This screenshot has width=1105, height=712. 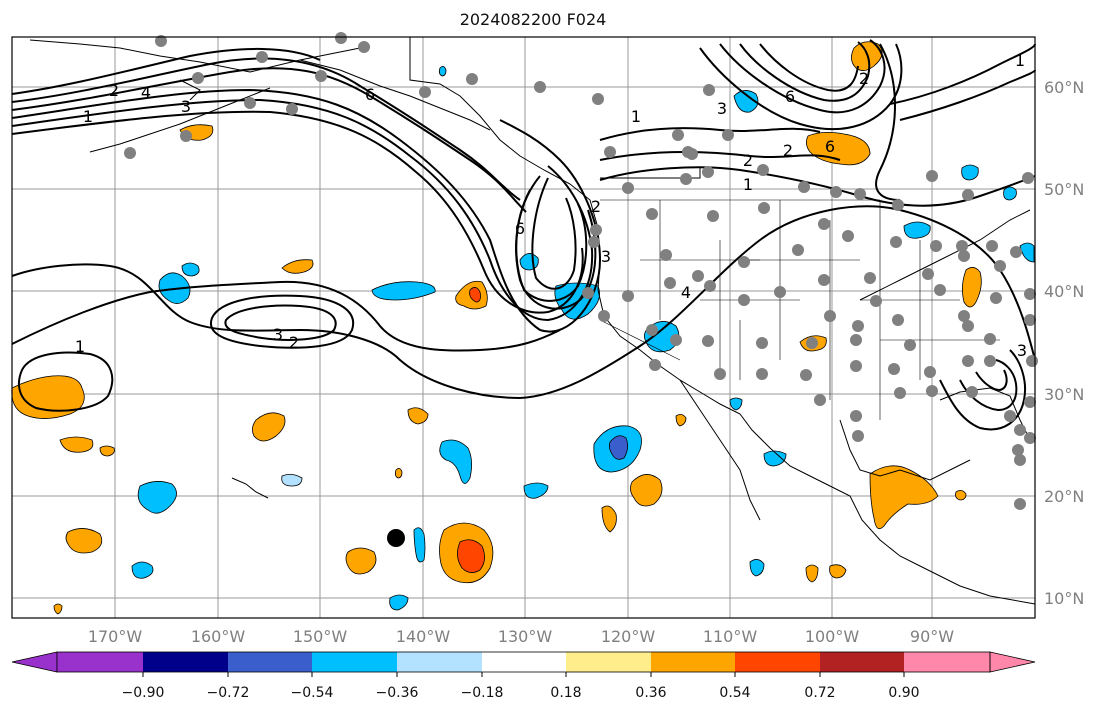 I want to click on colorbar-tick-label: −0.90, so click(x=143, y=693).